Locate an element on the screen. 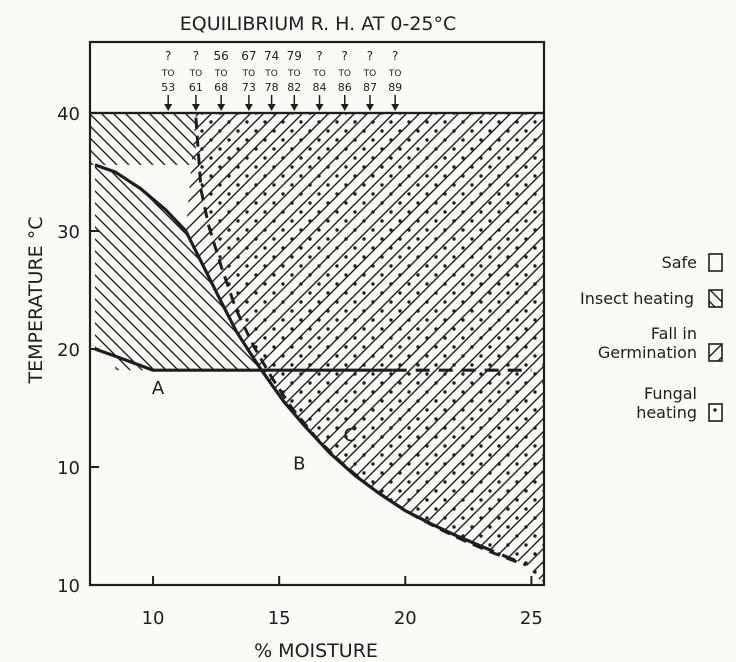  rh-range-to: 82 is located at coordinates (294, 87).